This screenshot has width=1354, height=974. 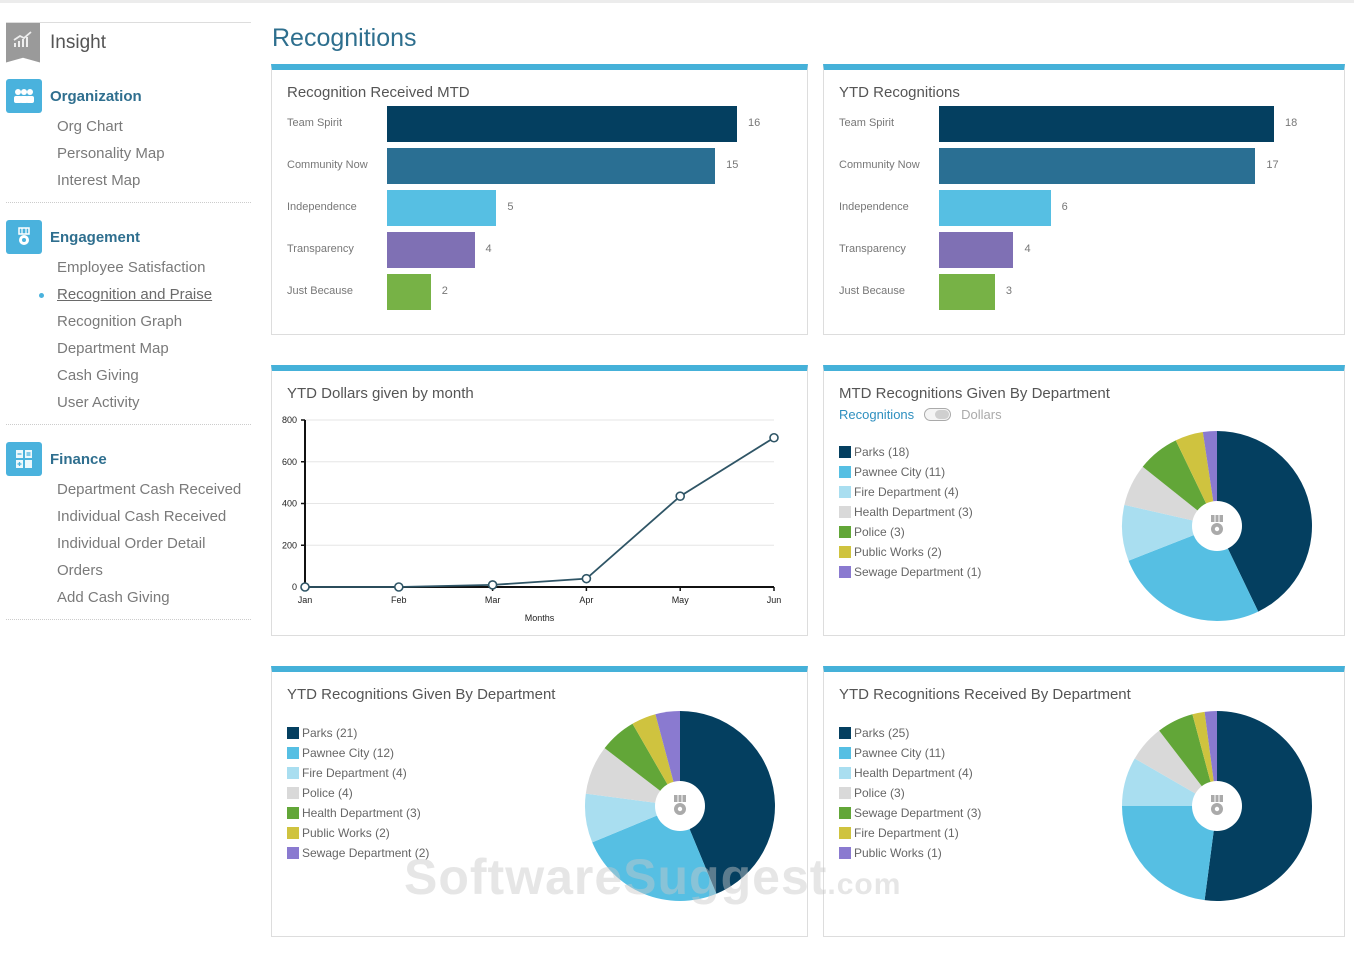 What do you see at coordinates (99, 180) in the screenshot?
I see `sidebar-item-interest-map: Interest Map` at bounding box center [99, 180].